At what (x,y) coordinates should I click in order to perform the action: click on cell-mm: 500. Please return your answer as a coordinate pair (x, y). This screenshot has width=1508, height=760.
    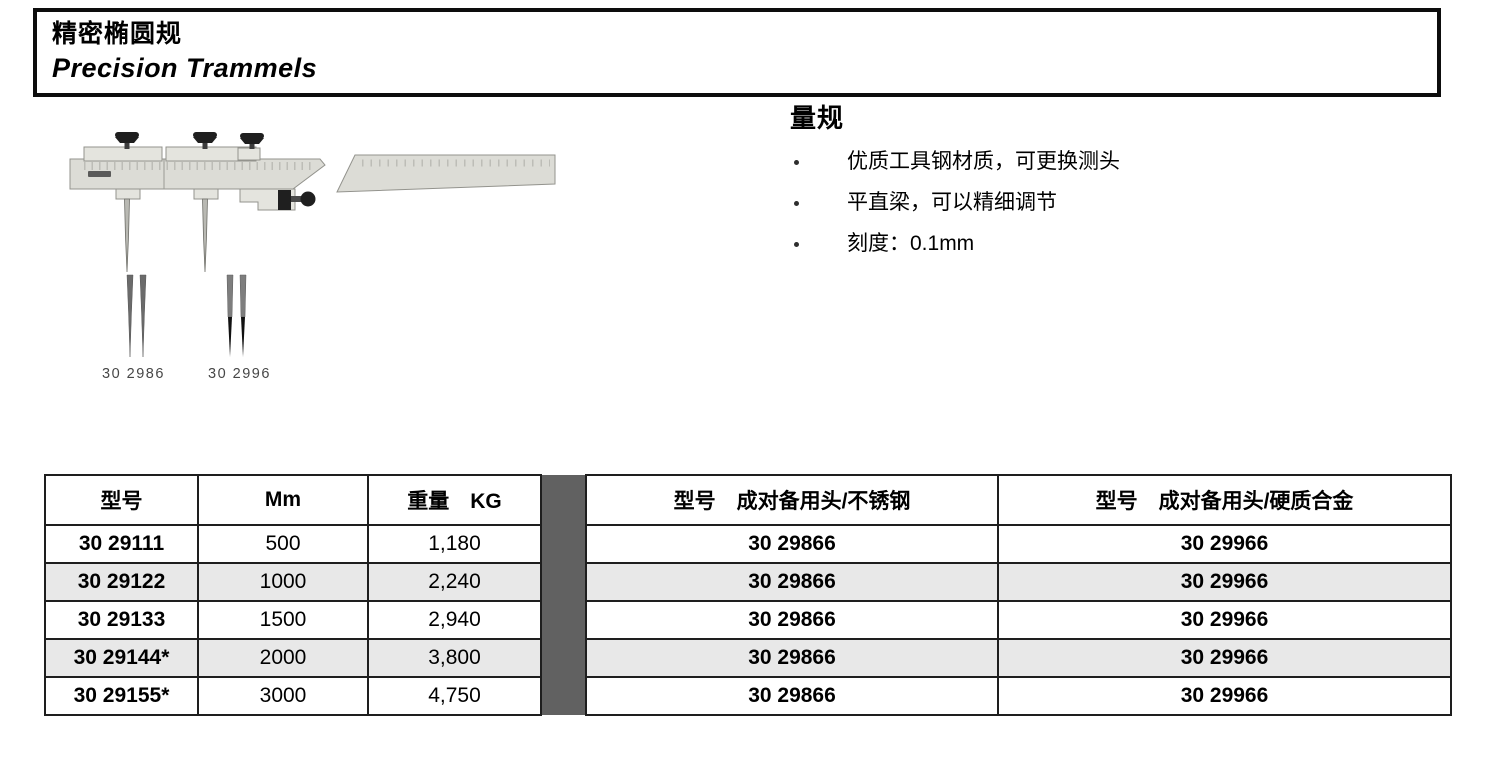
    Looking at the image, I should click on (283, 544).